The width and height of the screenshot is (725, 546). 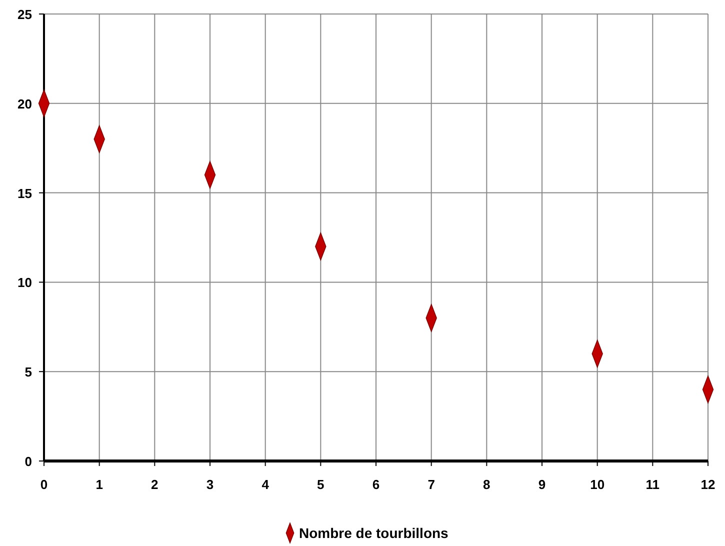 What do you see at coordinates (154, 484) in the screenshot?
I see `x-tick-label: 2` at bounding box center [154, 484].